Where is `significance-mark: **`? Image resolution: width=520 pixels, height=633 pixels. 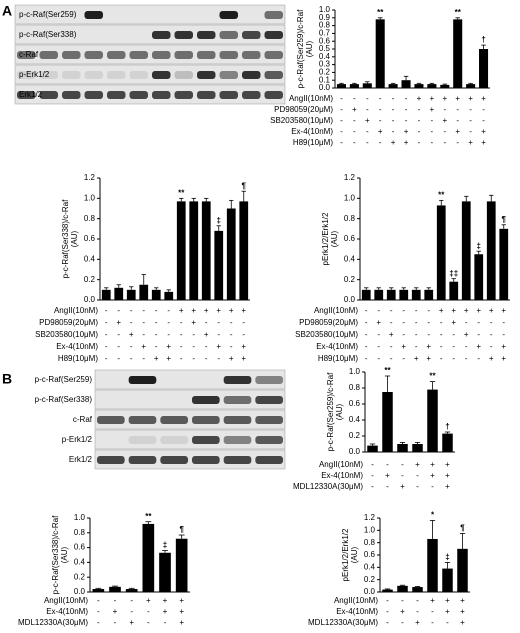 significance-mark: ** is located at coordinates (181, 192).